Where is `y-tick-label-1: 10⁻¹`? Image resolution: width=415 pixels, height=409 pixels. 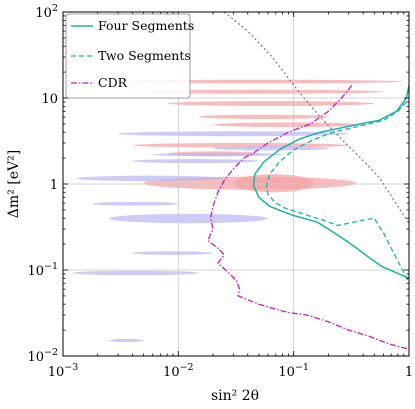 y-tick-label-1: 10⁻¹ is located at coordinates (42, 270).